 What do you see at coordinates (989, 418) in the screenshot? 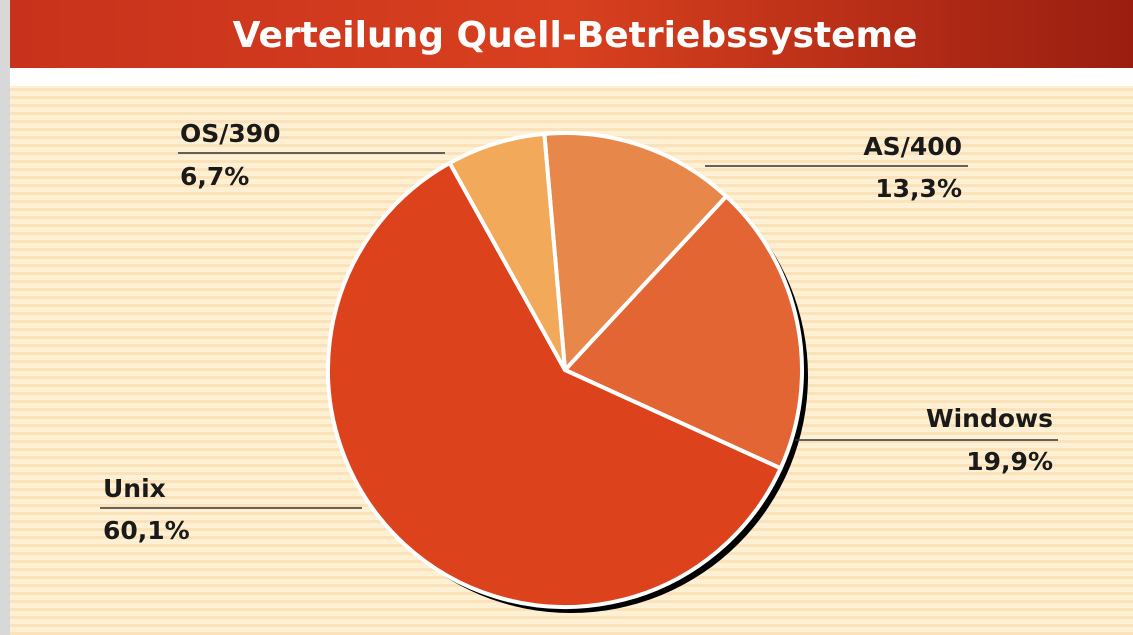
I see `slice-label: Windows` at bounding box center [989, 418].